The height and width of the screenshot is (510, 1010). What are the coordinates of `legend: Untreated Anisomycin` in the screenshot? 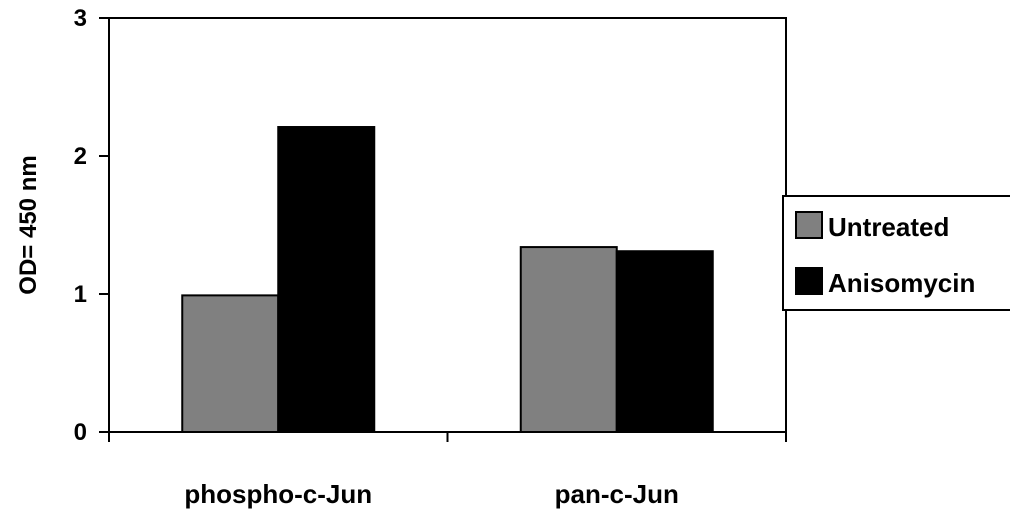 It's located at (896, 253).